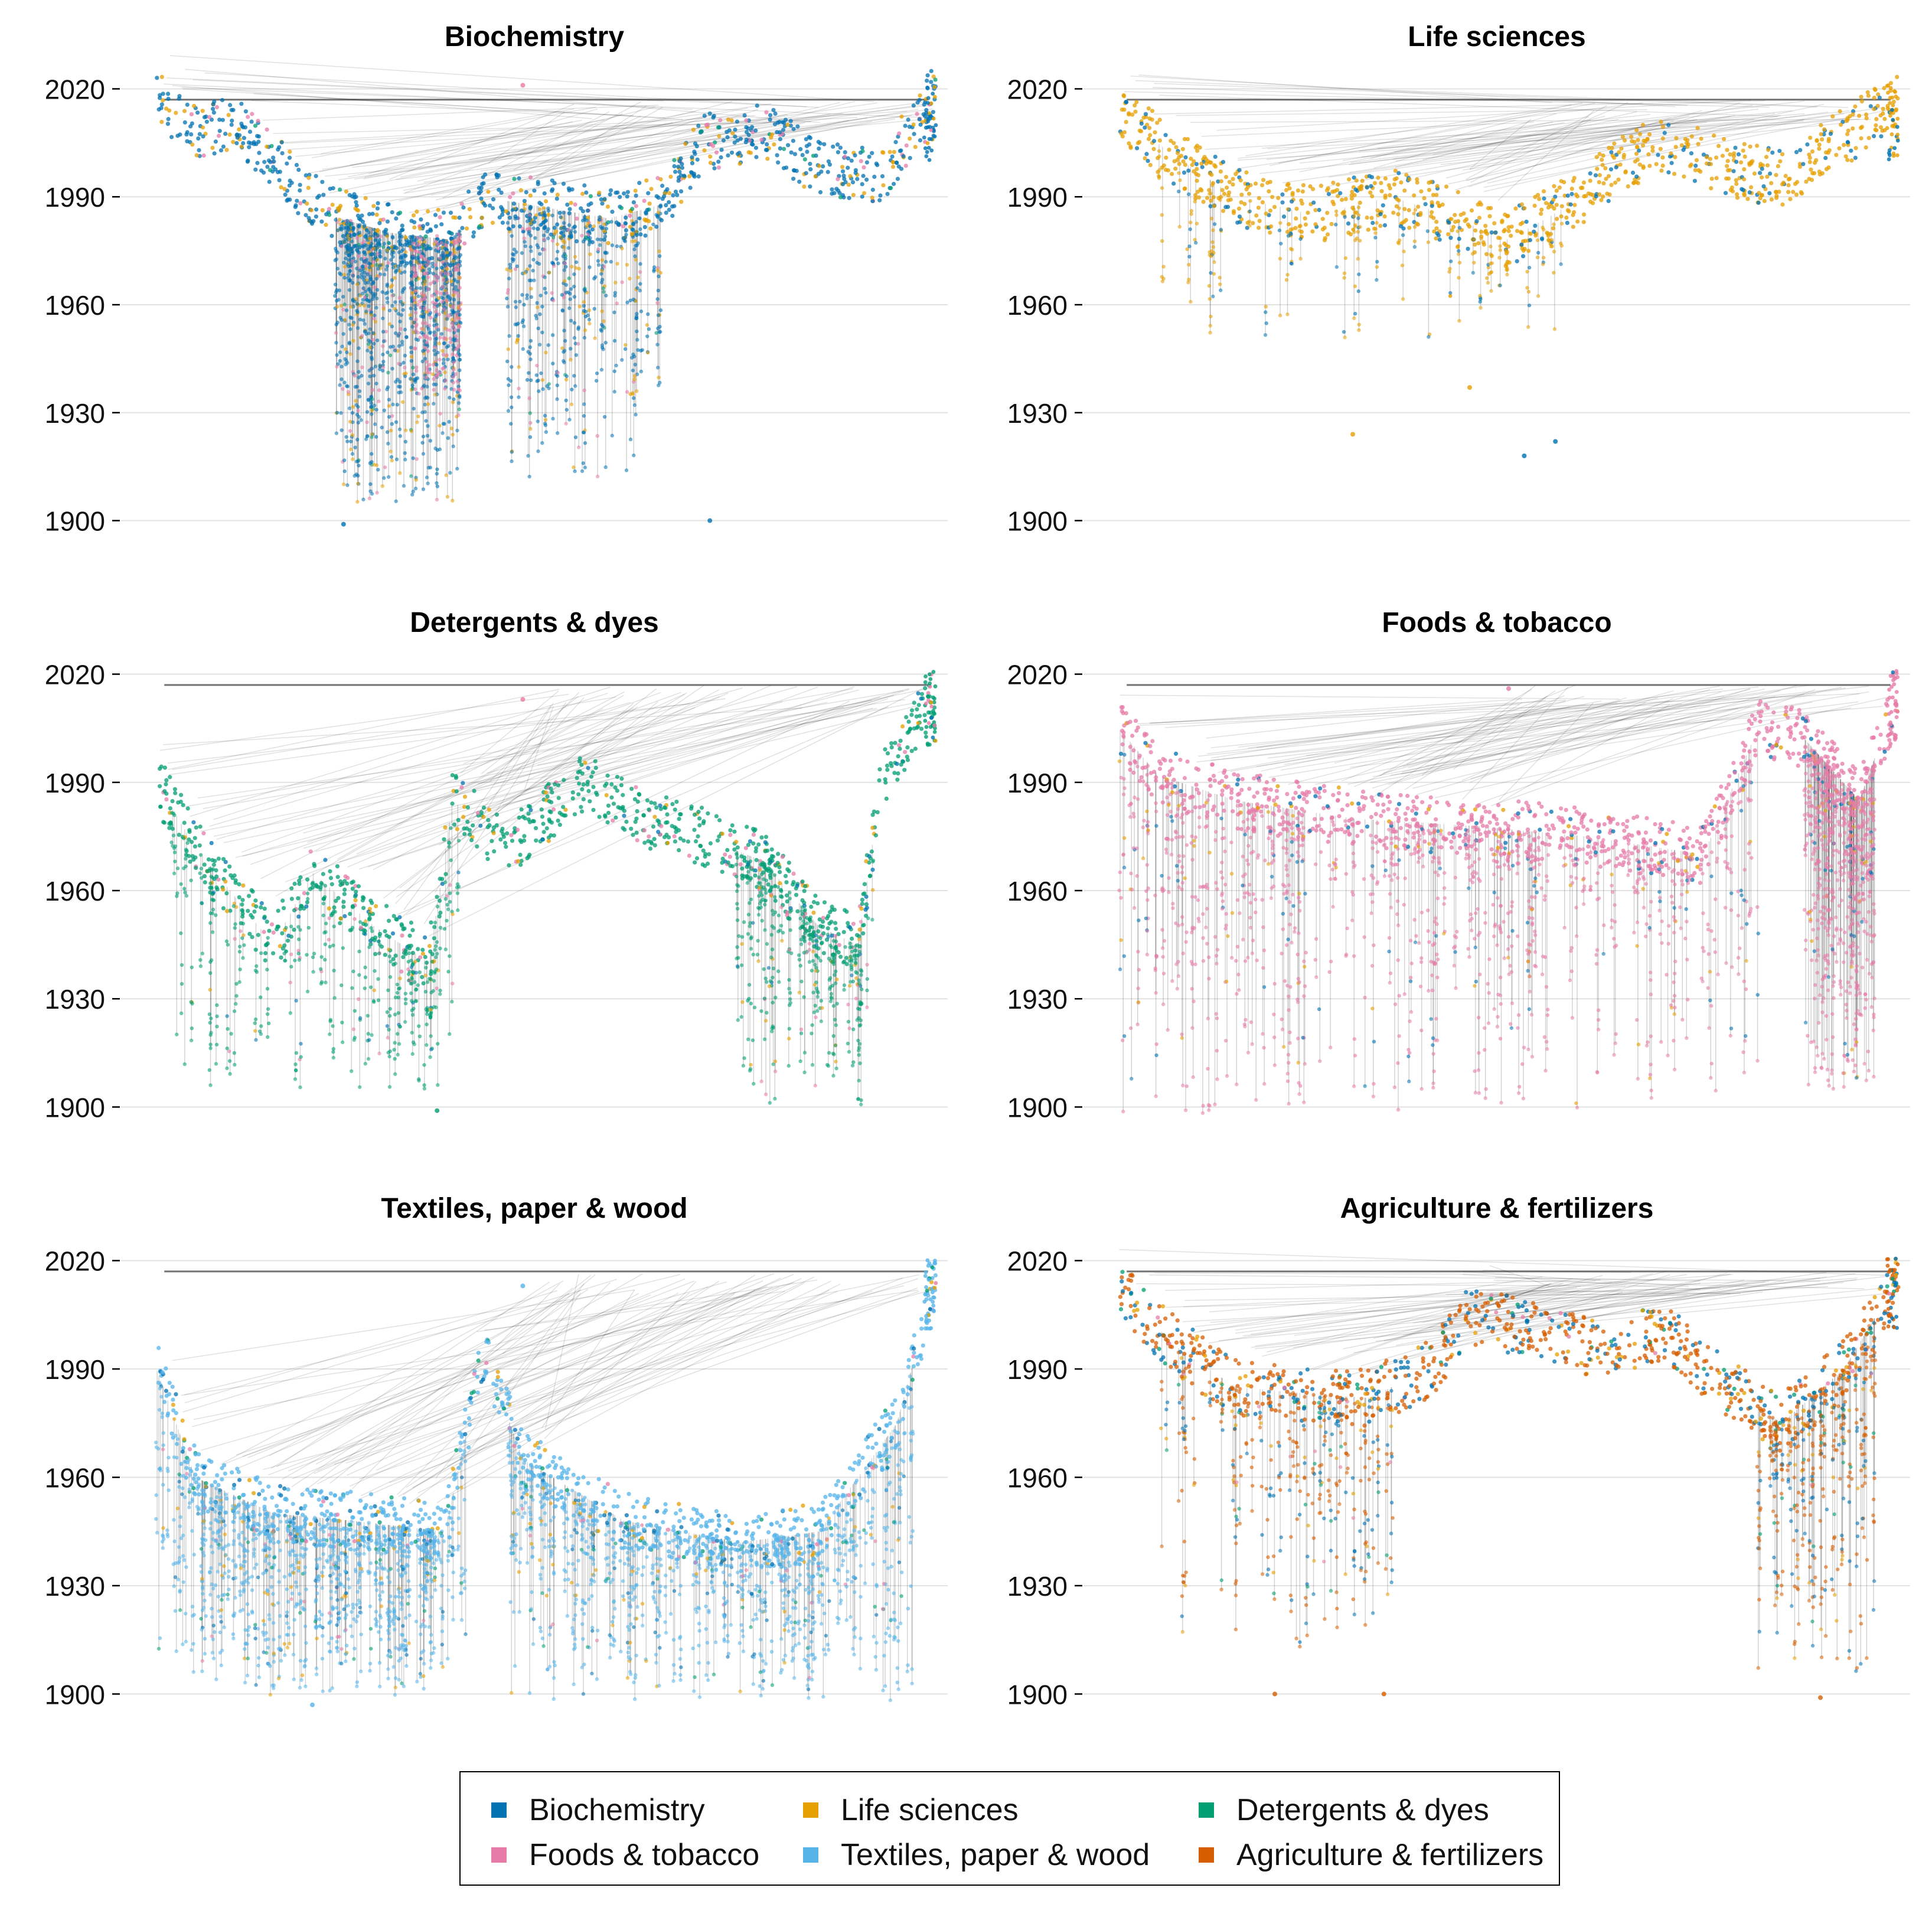  What do you see at coordinates (534, 37) in the screenshot?
I see `panel-title: Biochemistry` at bounding box center [534, 37].